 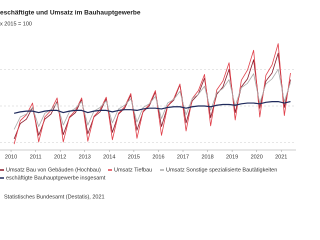 I want to click on x-tick-label: 2012, so click(x=60, y=157).